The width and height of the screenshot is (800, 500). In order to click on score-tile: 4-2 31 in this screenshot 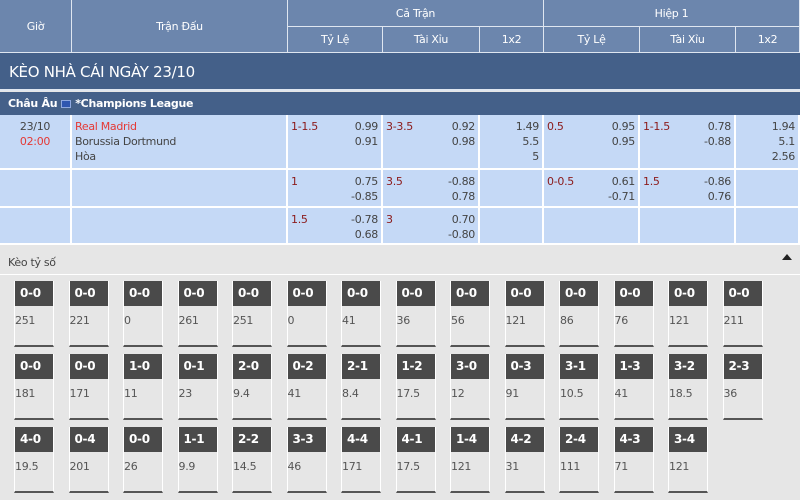, I will do `click(524, 460)`.